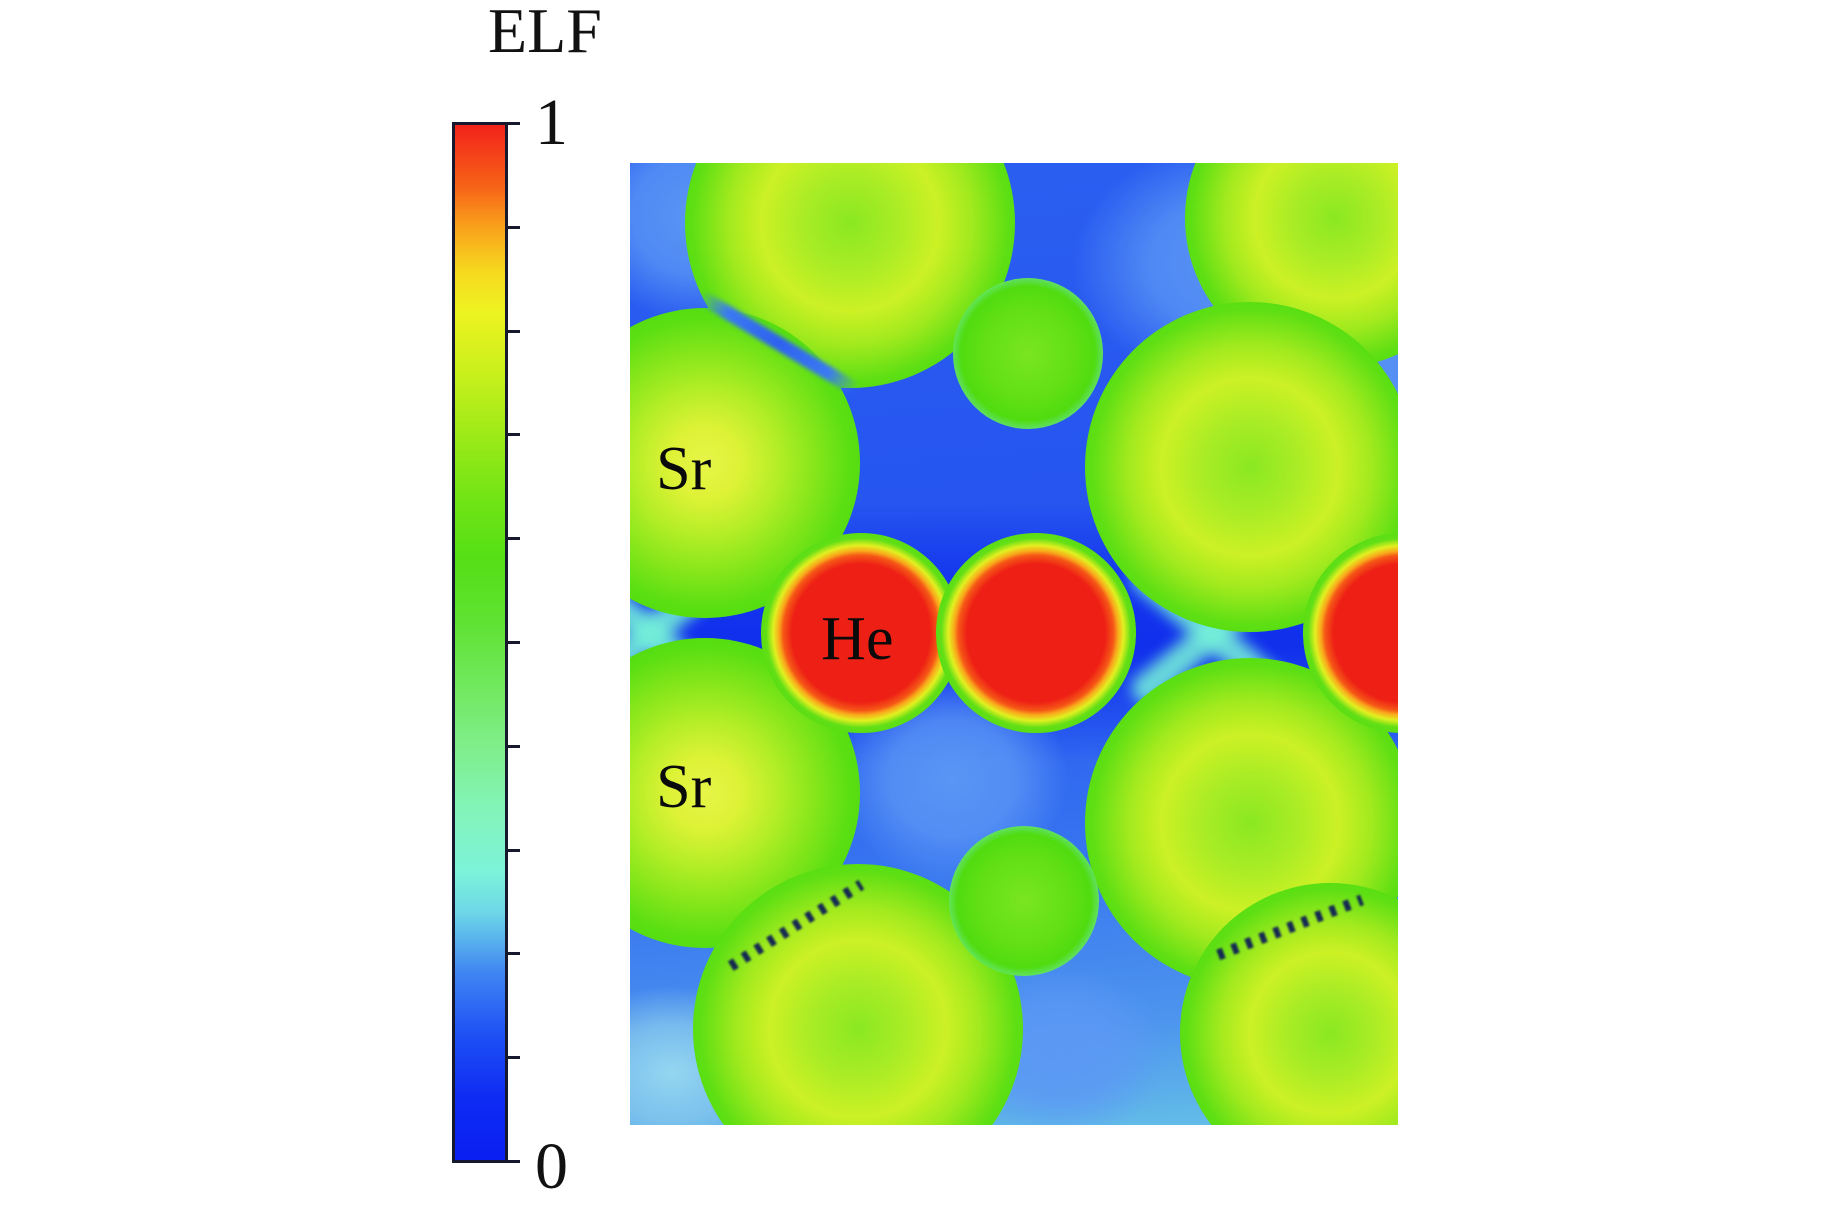 This screenshot has height=1210, width=1843. I want to click on atom-label-he: He, so click(857, 639).